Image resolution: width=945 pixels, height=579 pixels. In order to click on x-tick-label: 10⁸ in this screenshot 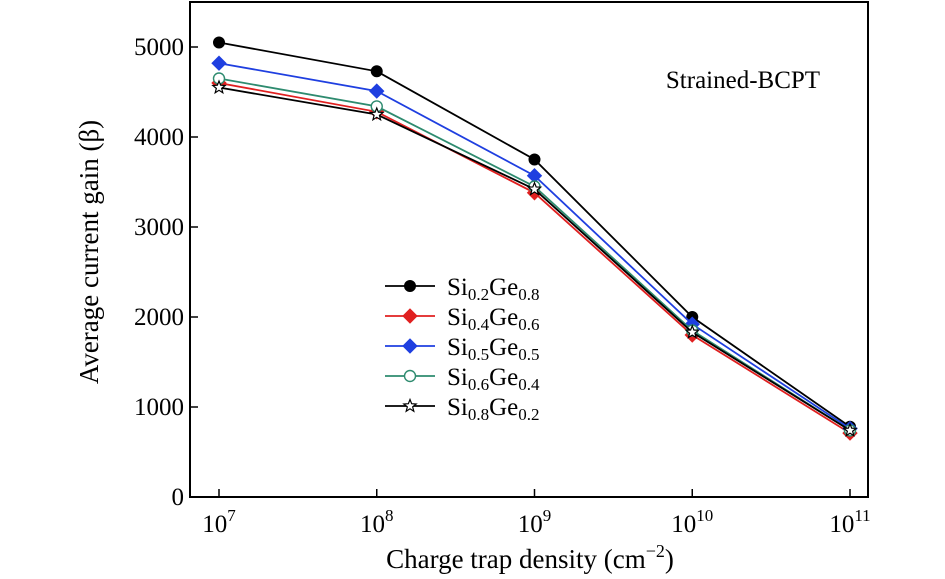, I will do `click(377, 522)`.